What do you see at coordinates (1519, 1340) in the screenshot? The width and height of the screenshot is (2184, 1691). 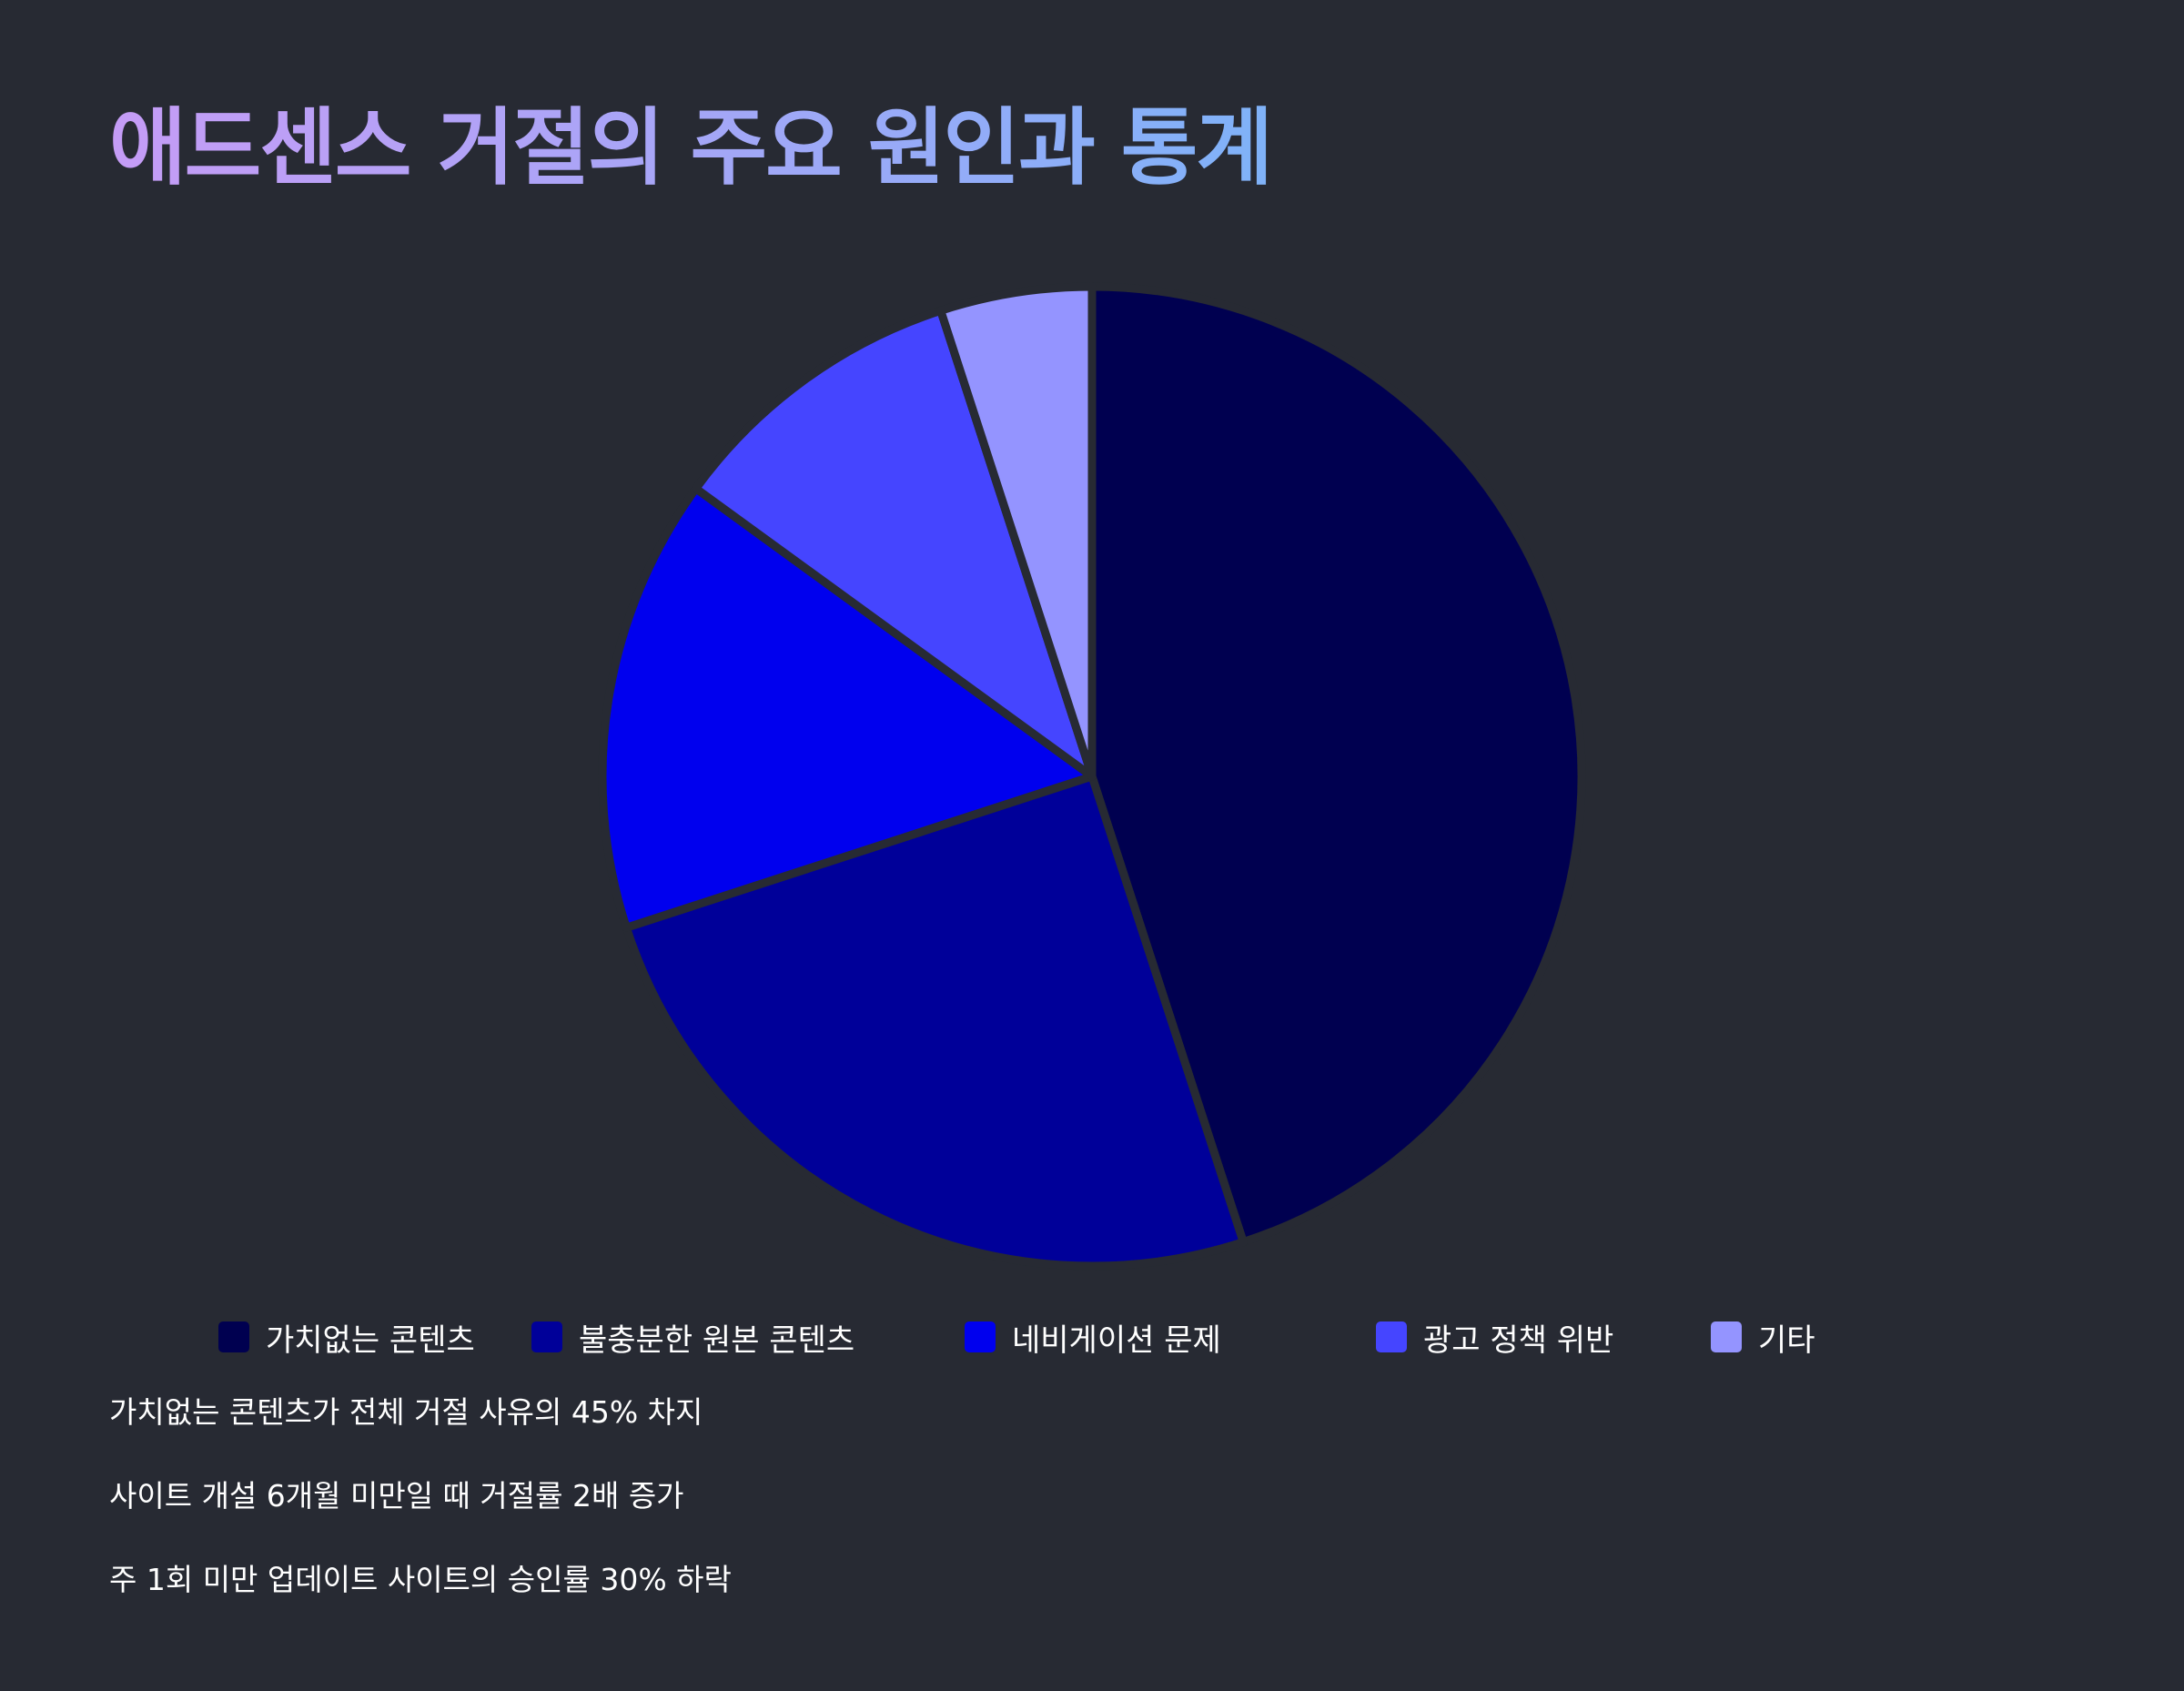 I see `legend-label: 광고 정책 위반` at bounding box center [1519, 1340].